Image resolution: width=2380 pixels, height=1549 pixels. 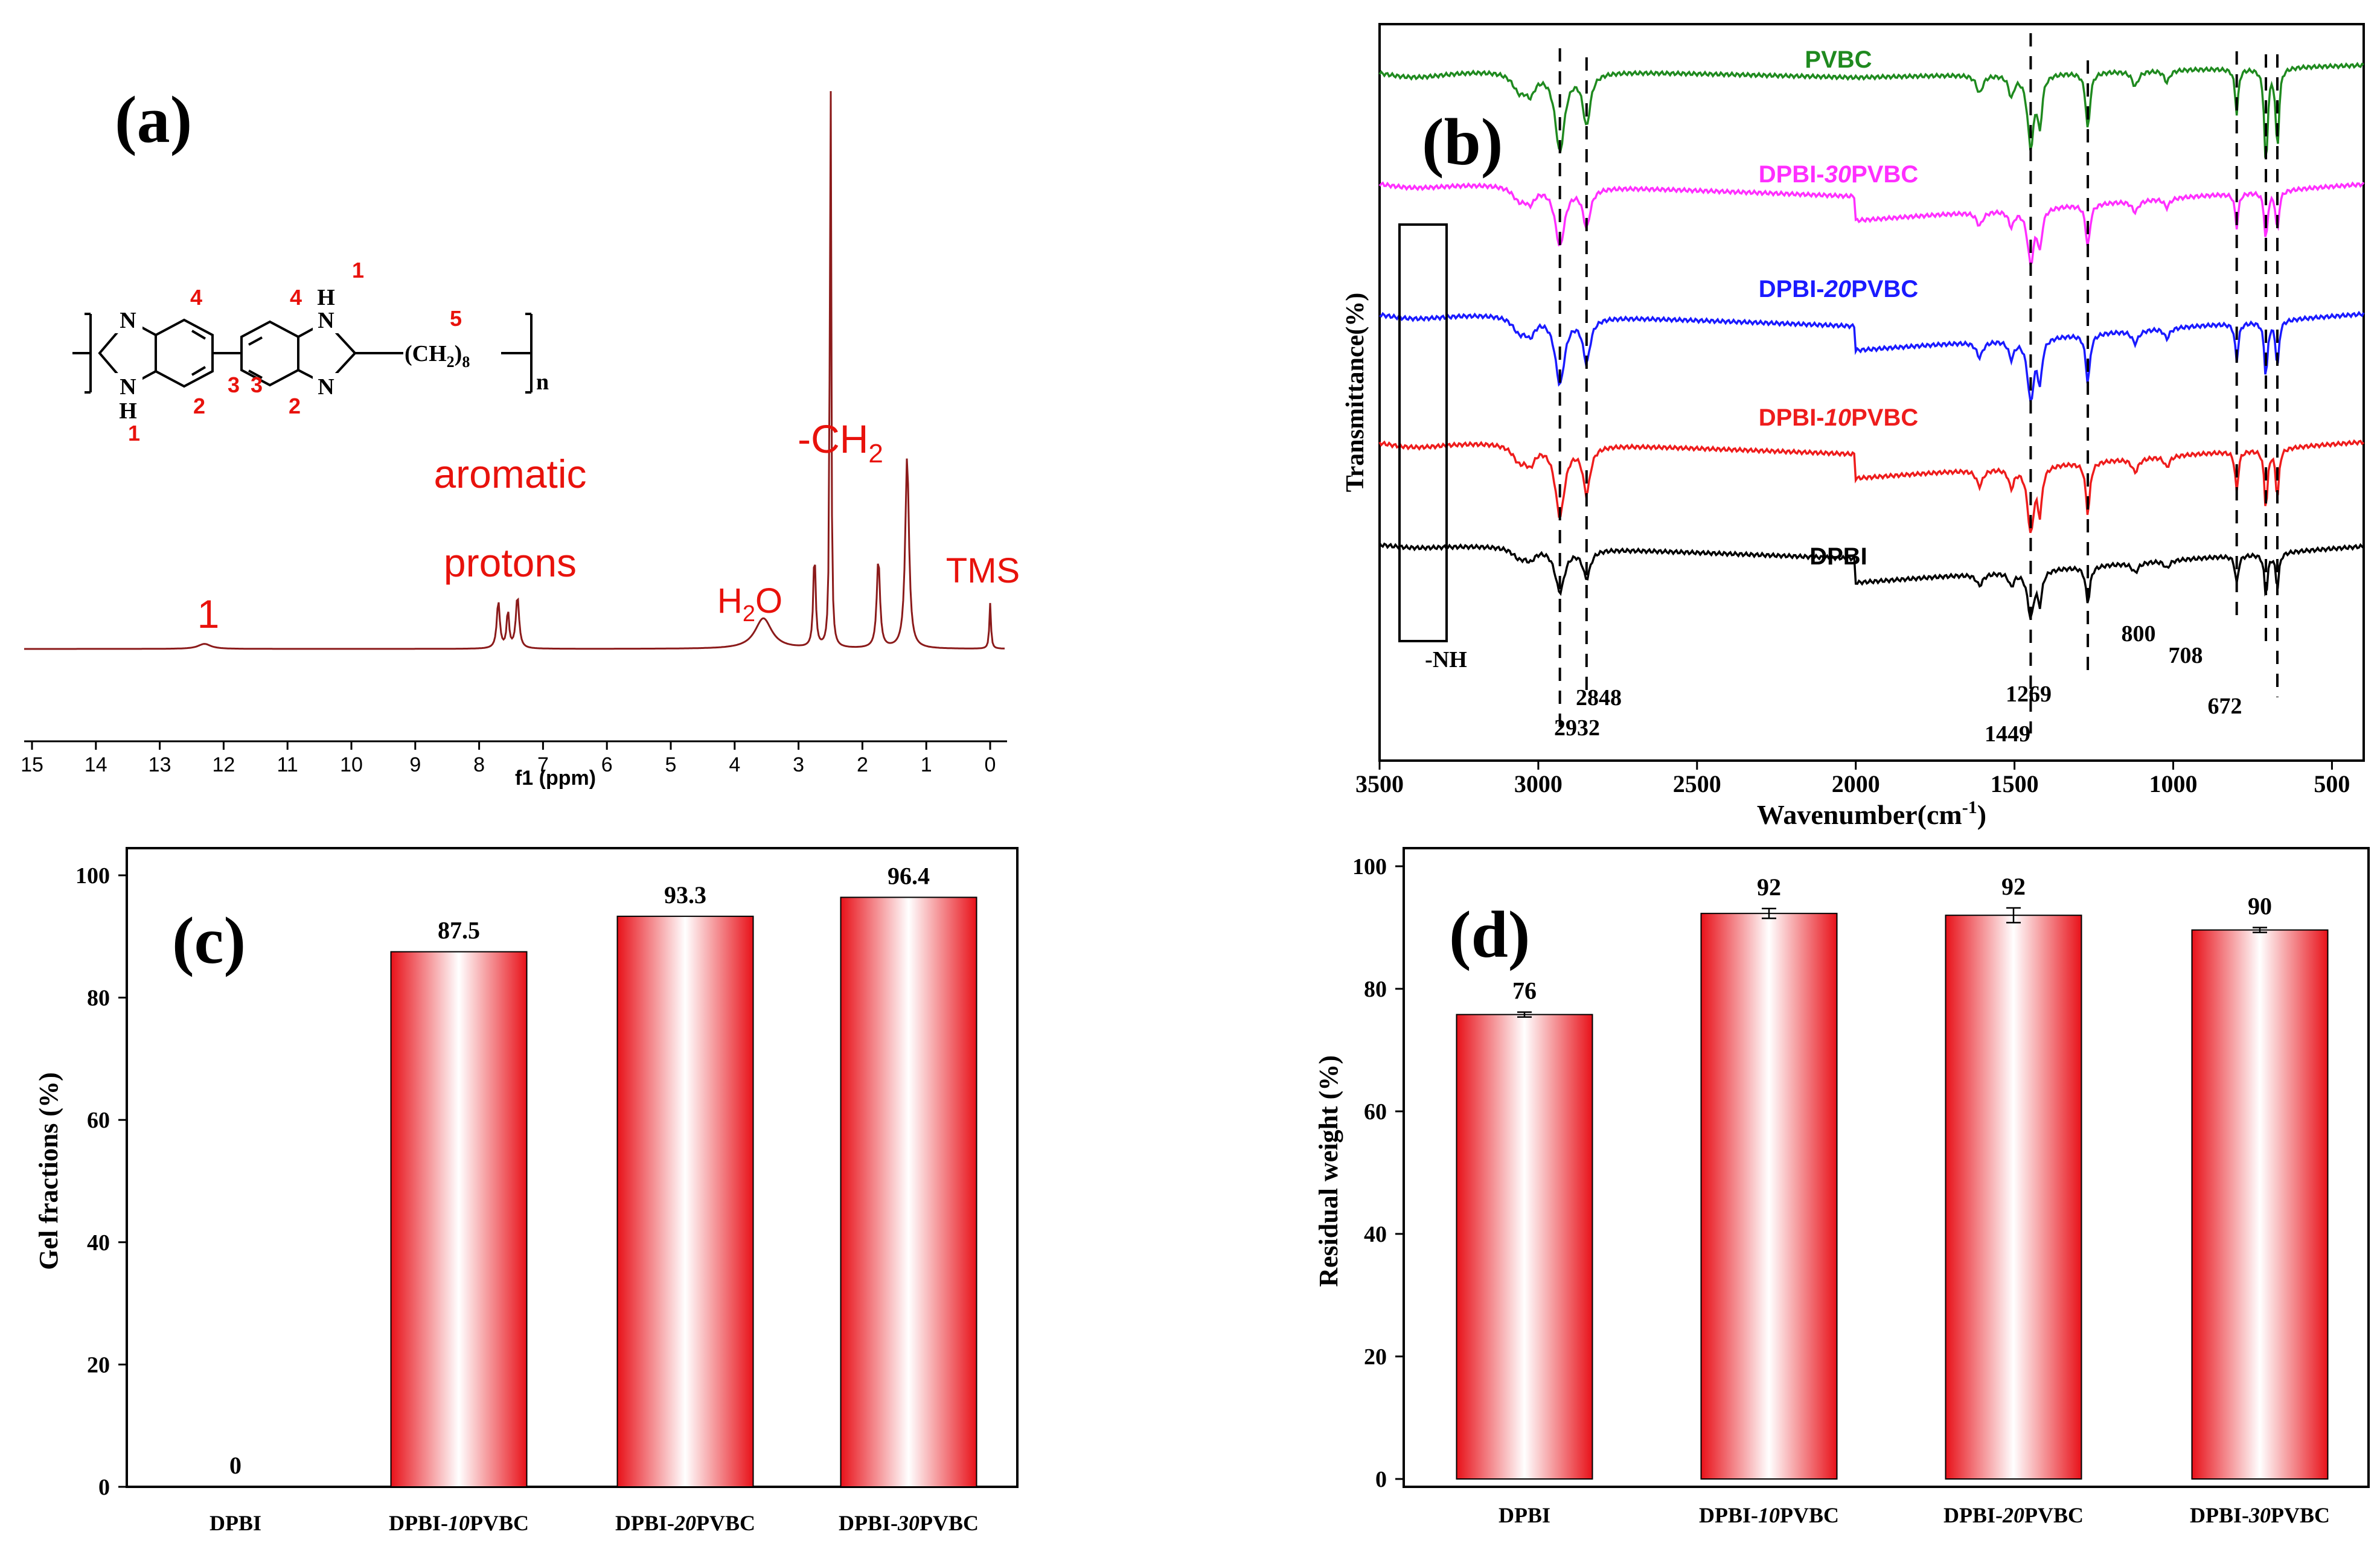 I want to click on pos-top-right-1: 1, so click(x=358, y=271).